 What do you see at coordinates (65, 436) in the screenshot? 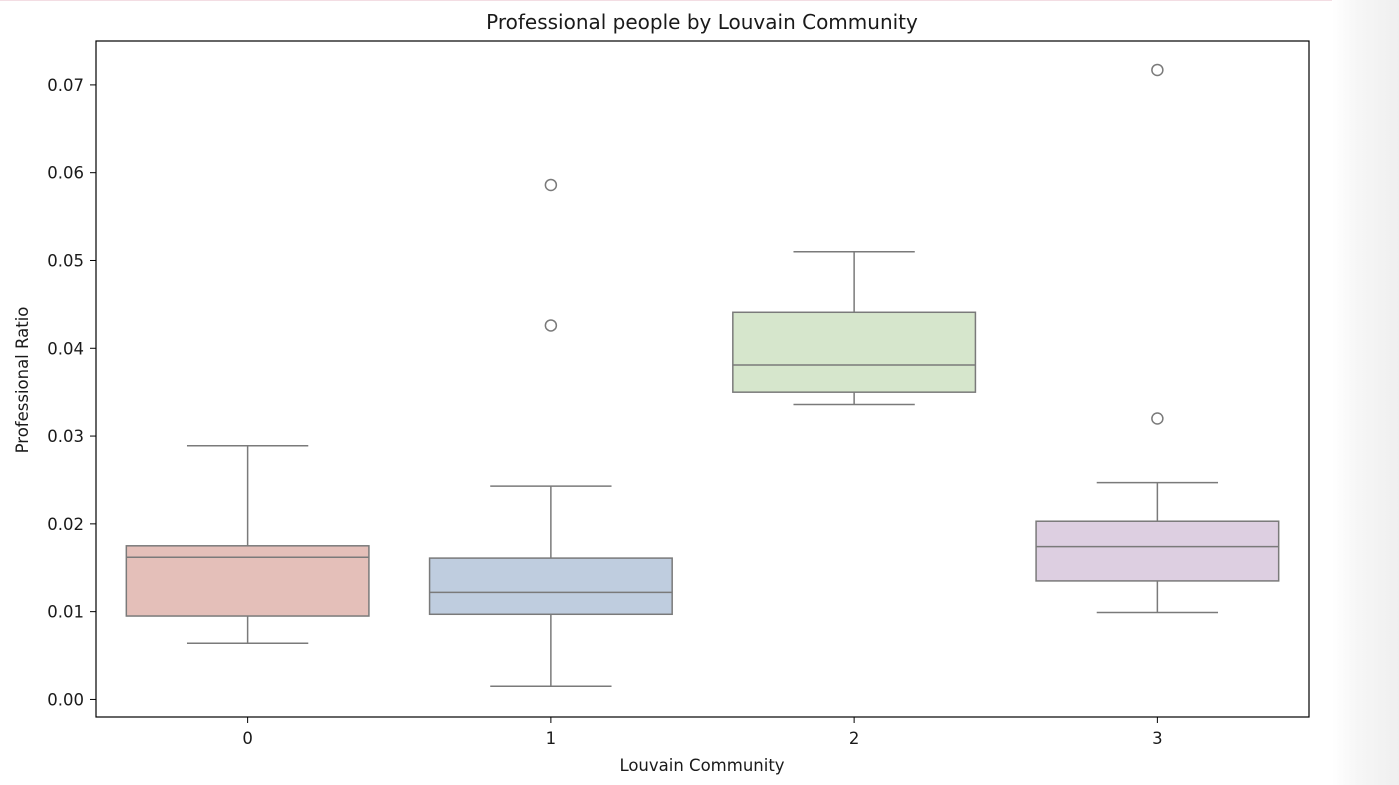
I see `y-tick-label-3: 0.03` at bounding box center [65, 436].